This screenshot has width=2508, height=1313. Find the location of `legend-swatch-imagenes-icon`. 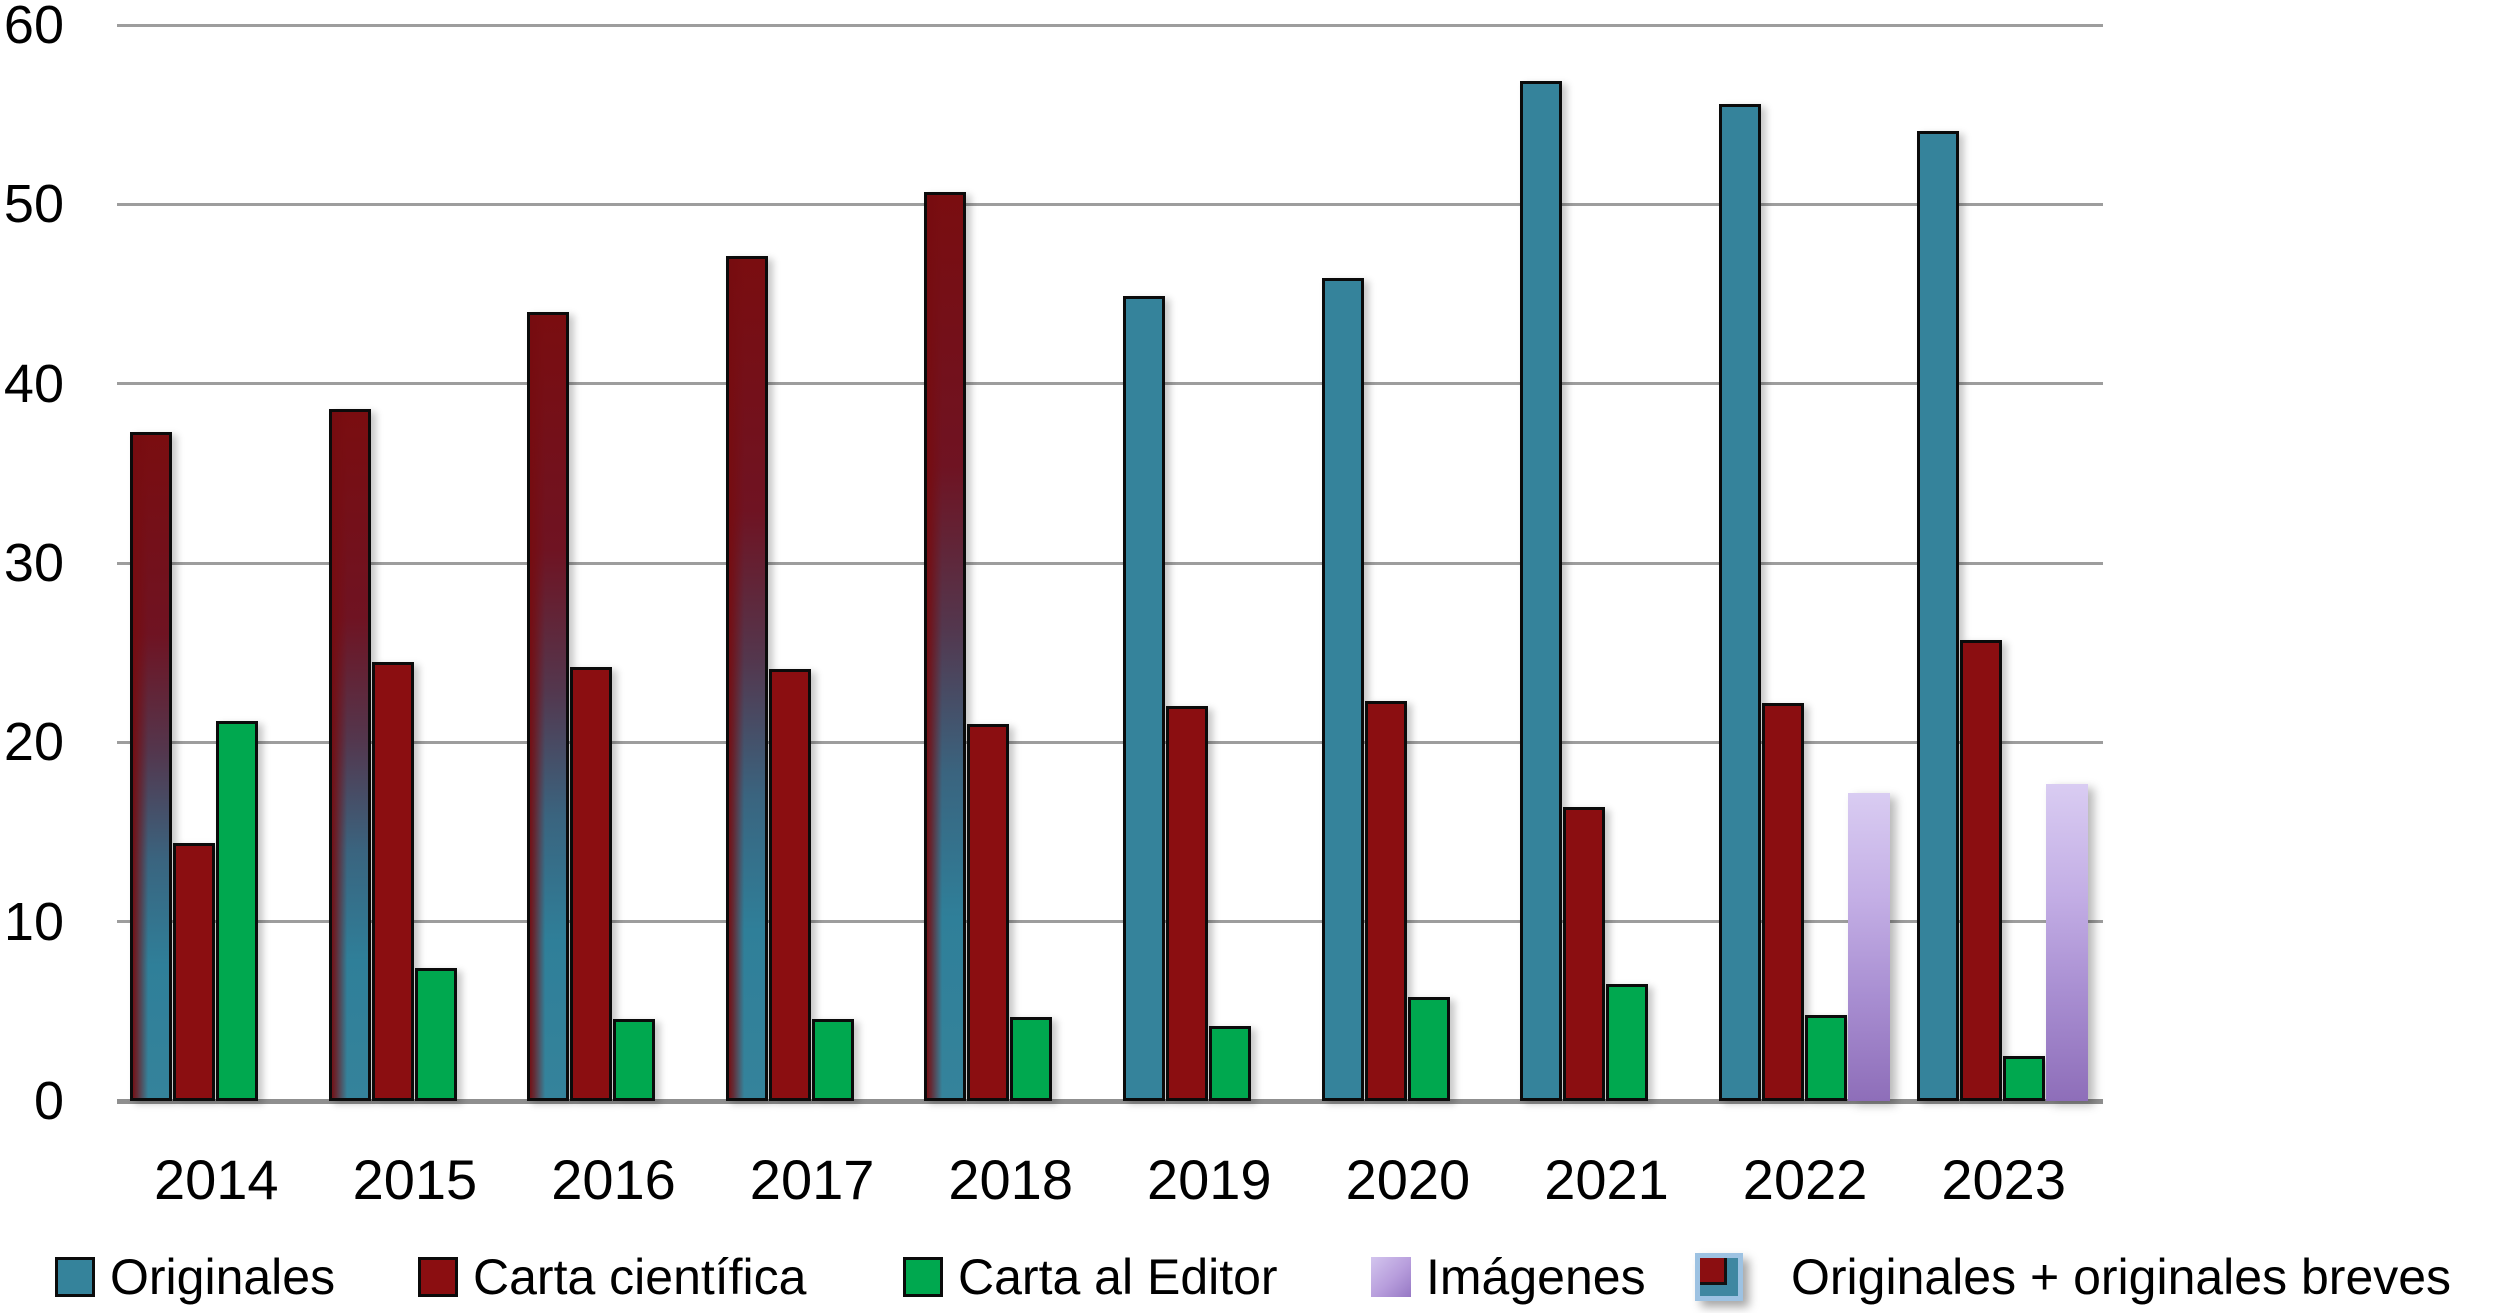

legend-swatch-imagenes-icon is located at coordinates (1391, 1277).